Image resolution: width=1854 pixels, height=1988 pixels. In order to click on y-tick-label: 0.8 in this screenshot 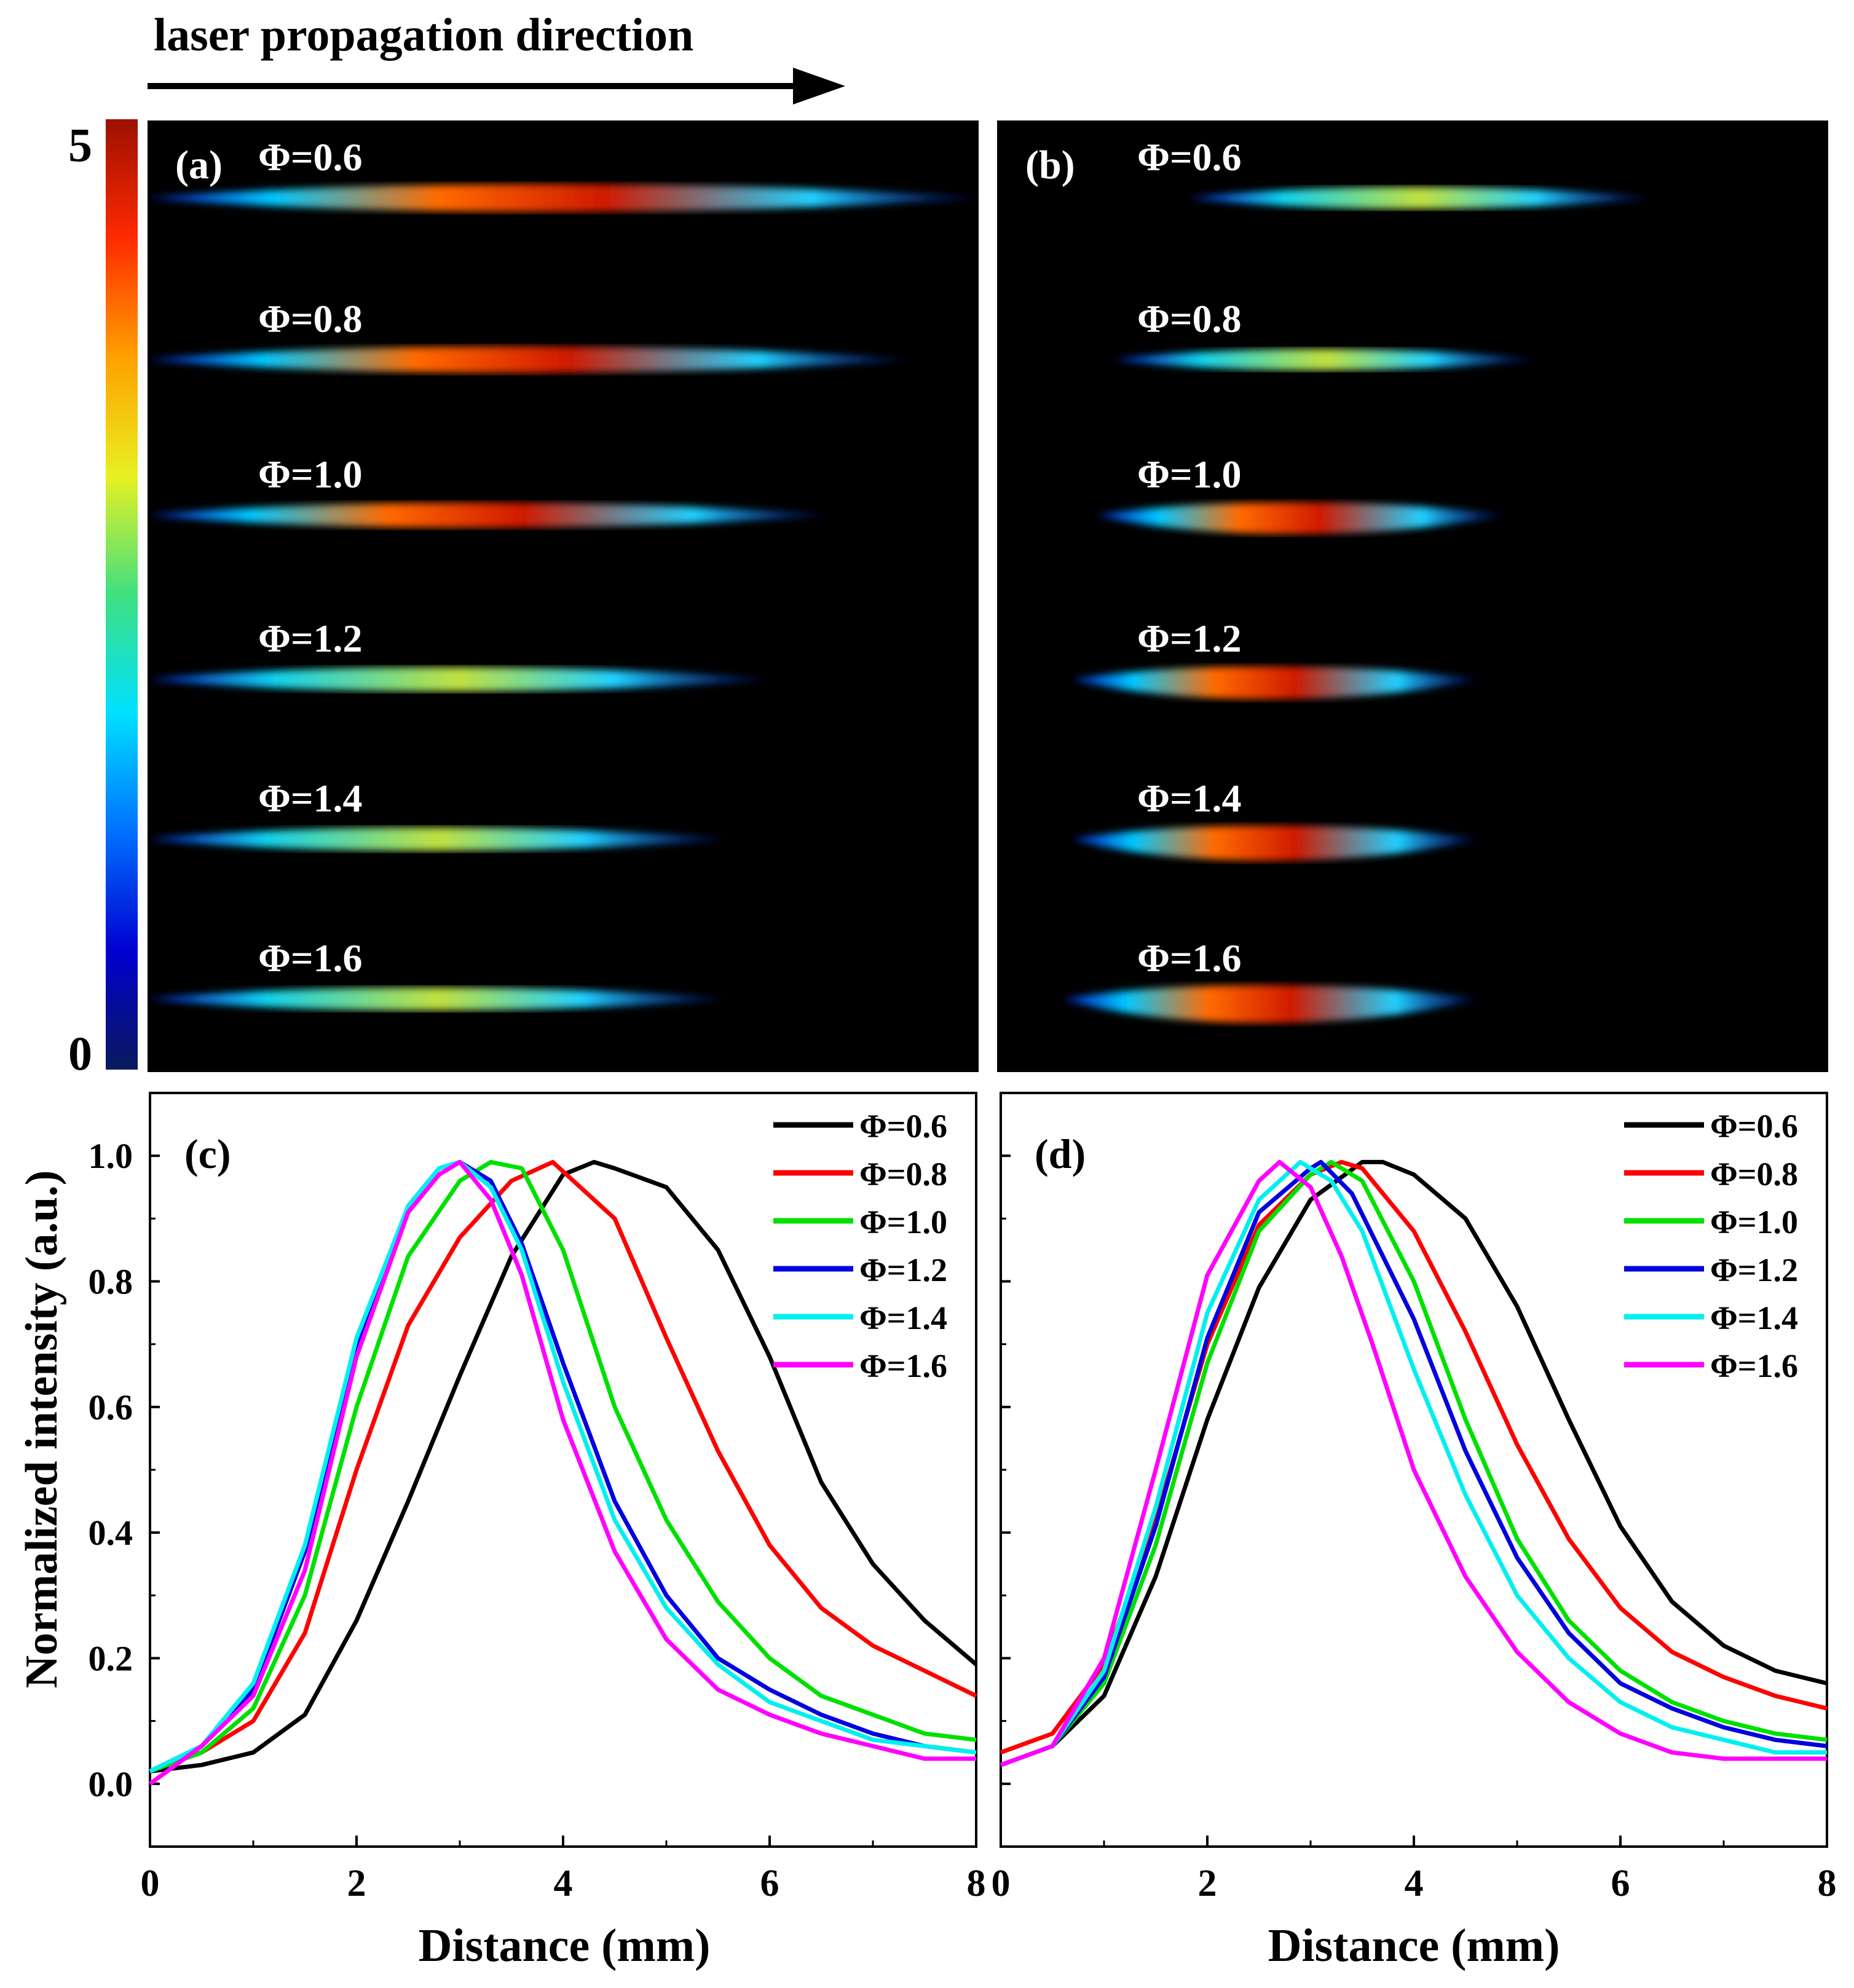, I will do `click(111, 1282)`.